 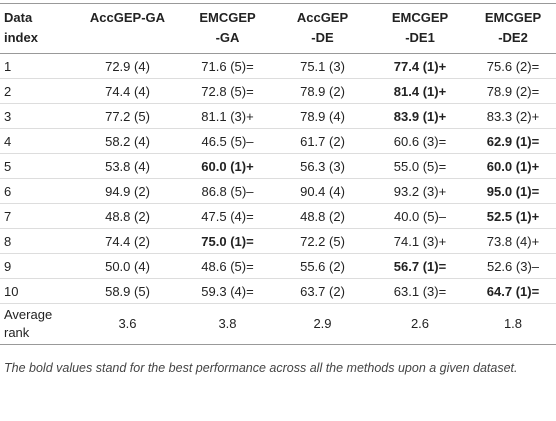 I want to click on table-row: Average rank 3.6 3.8 2.9 2.6 1.8, so click(x=278, y=324).